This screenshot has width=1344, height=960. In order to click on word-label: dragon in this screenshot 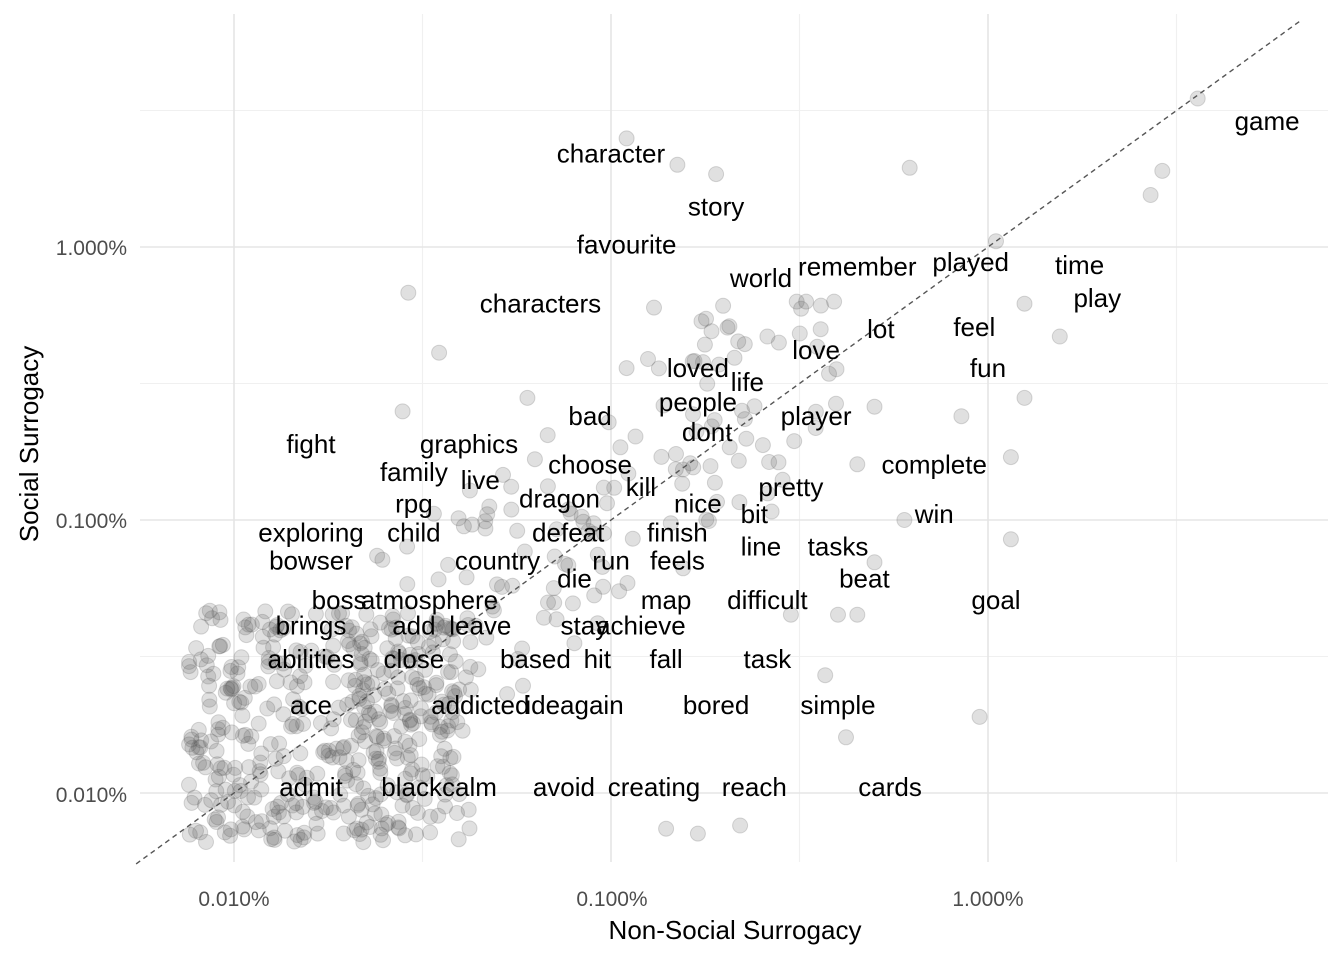, I will do `click(559, 498)`.